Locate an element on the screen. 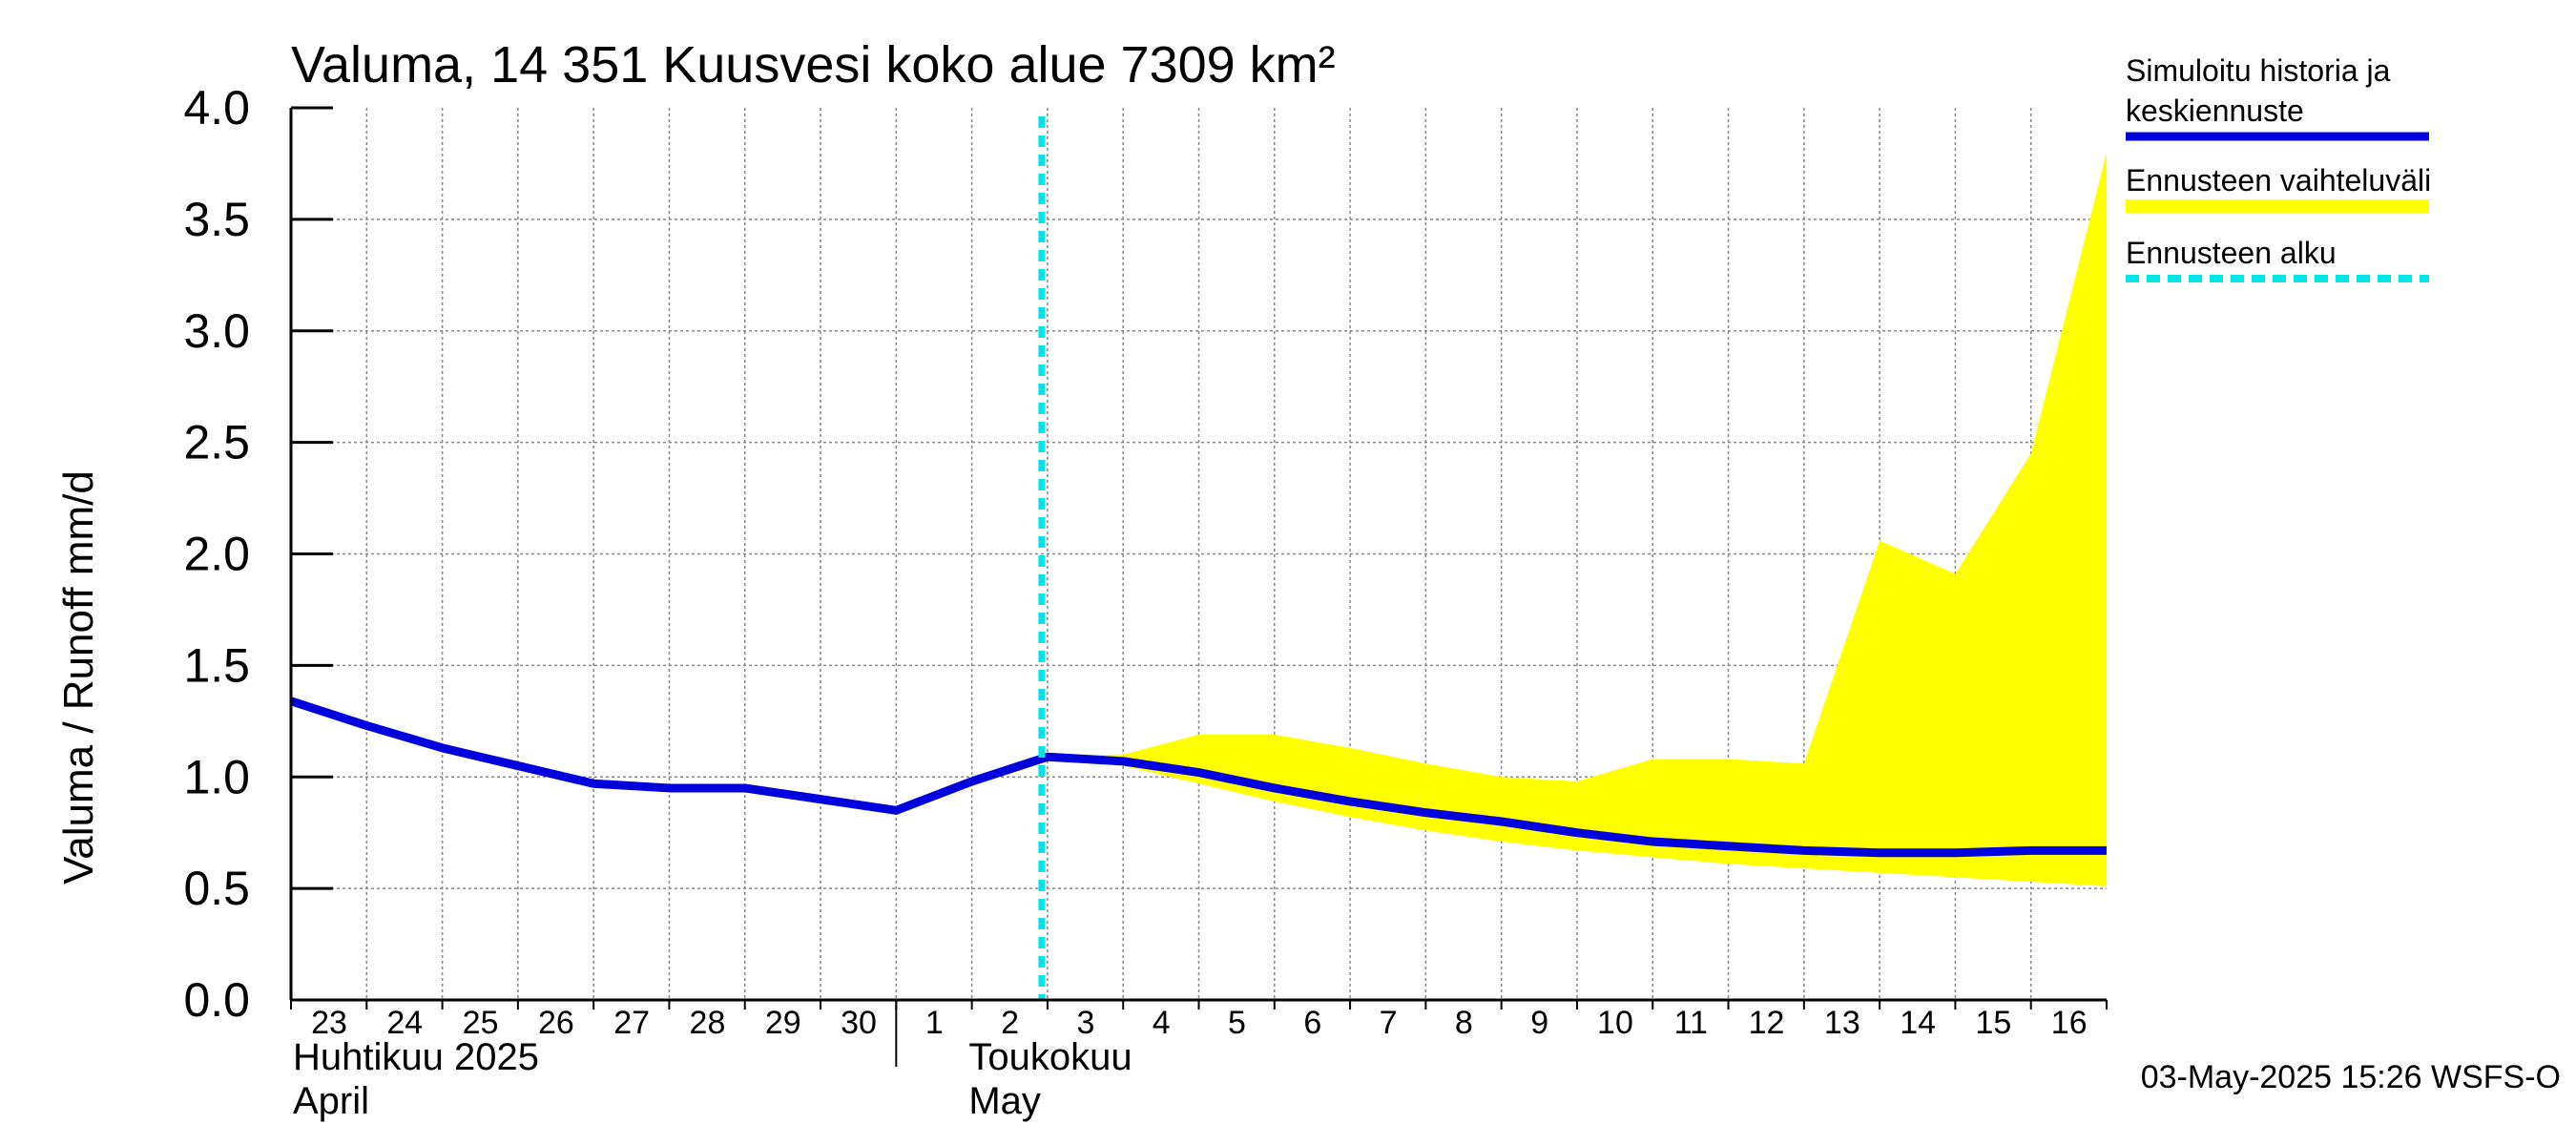  month-label-en: April is located at coordinates (331, 1101).